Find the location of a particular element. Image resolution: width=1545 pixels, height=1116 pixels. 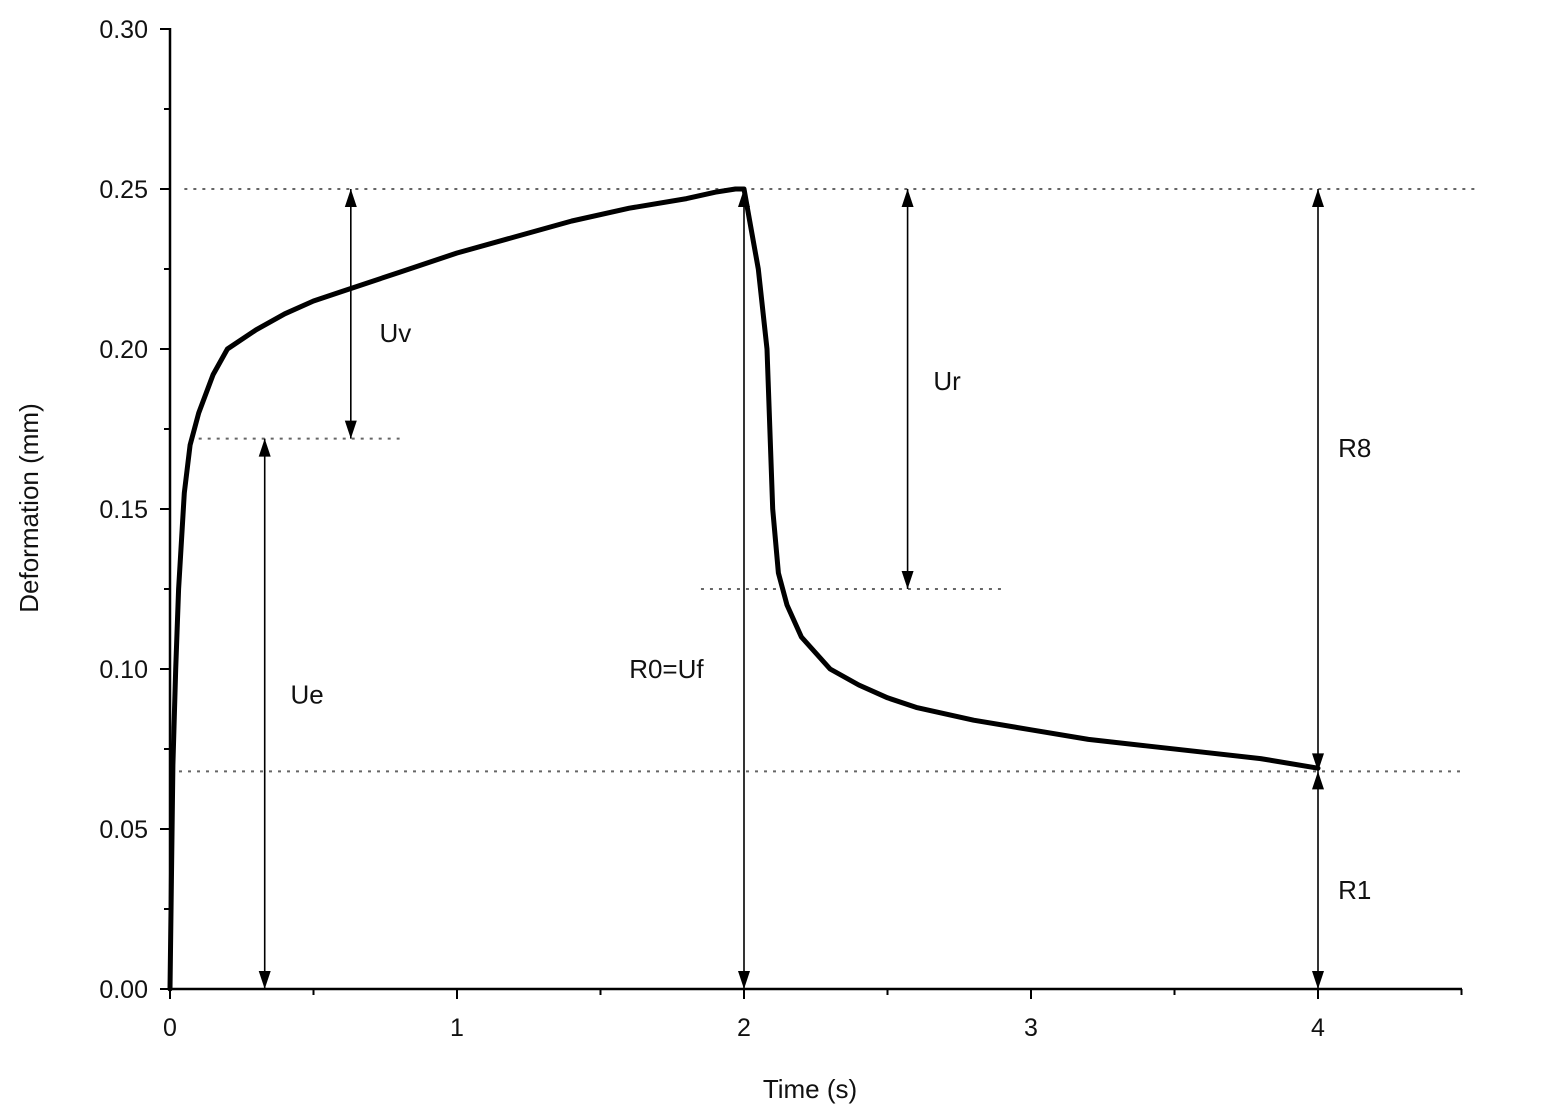

y-tick-label: 0.15 is located at coordinates (123, 510).